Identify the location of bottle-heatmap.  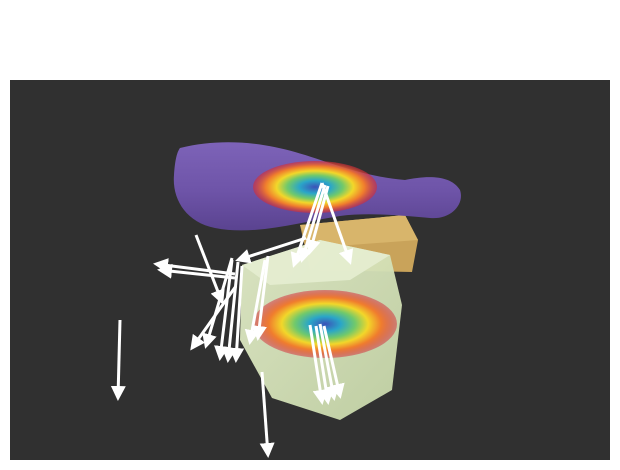
(315, 187).